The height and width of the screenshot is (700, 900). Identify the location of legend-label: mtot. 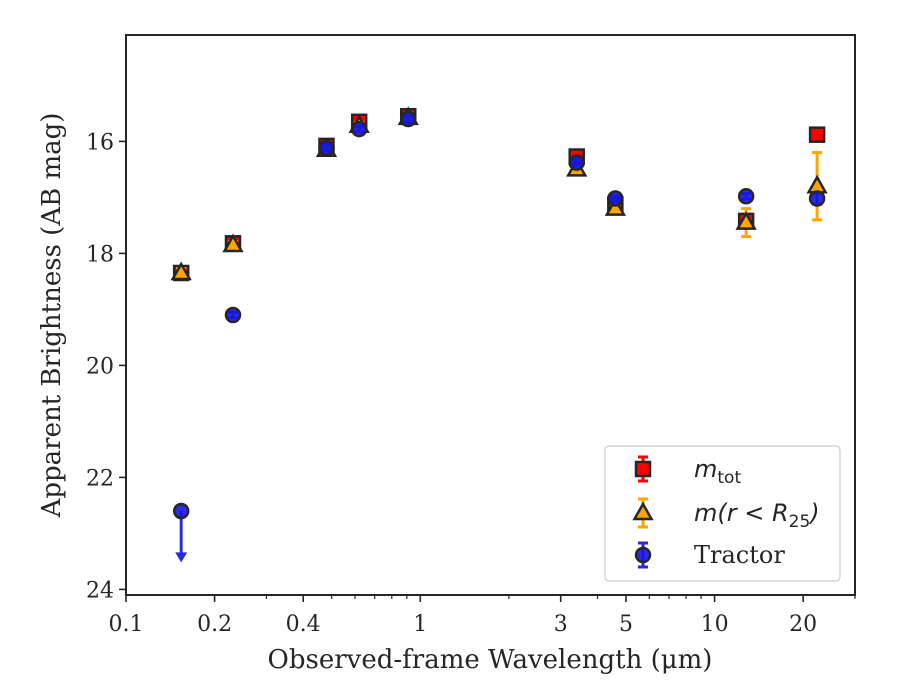
(717, 471).